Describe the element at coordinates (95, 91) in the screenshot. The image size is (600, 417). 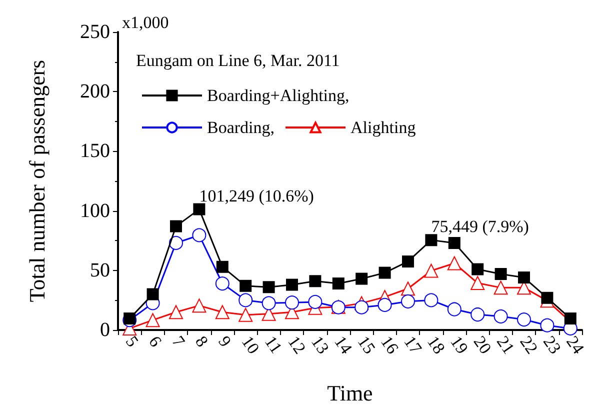
I see `y-tick-label: 200` at that location.